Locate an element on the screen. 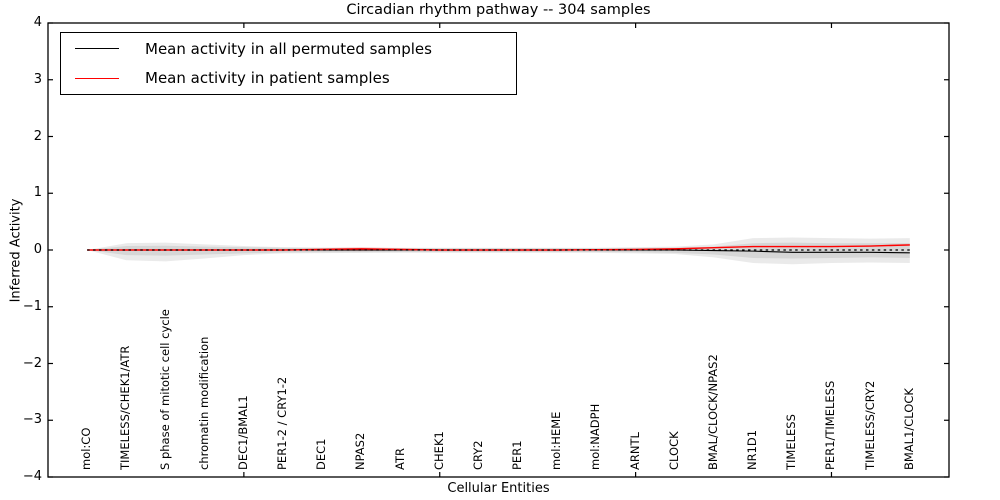  x-tick-label: PER1/TIMELESS is located at coordinates (830, 425).